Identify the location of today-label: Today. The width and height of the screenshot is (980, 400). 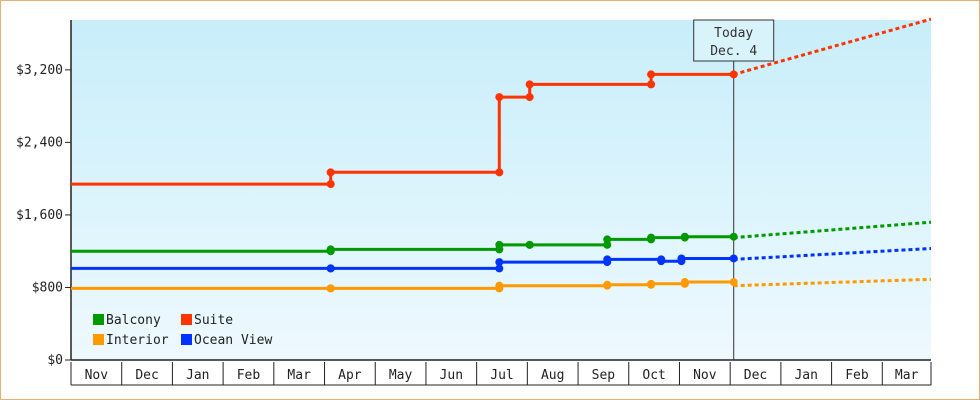
(733, 33).